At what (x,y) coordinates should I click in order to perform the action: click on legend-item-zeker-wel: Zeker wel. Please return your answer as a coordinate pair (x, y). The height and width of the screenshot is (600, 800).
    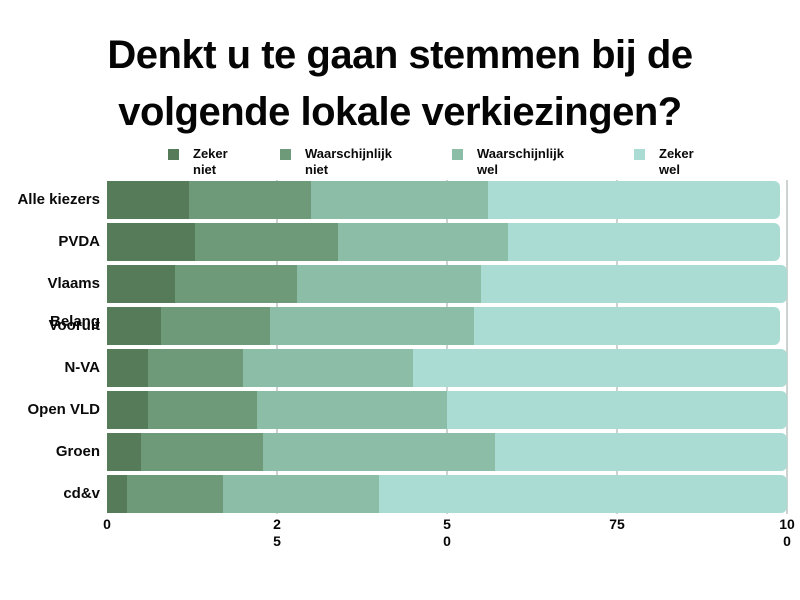
    Looking at the image, I should click on (664, 162).